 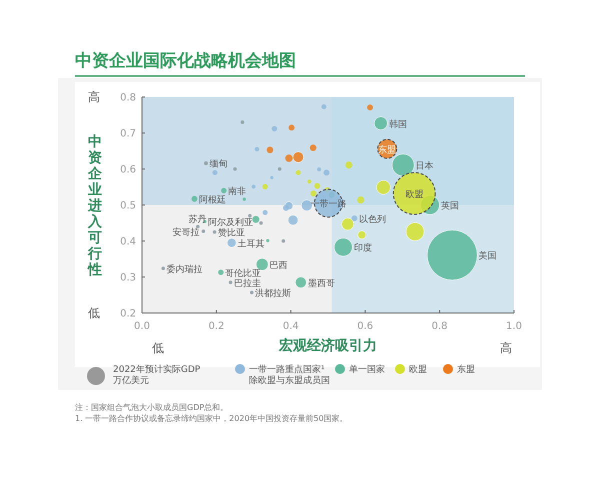 What do you see at coordinates (251, 244) in the screenshot?
I see `annotation: 土耳其` at bounding box center [251, 244].